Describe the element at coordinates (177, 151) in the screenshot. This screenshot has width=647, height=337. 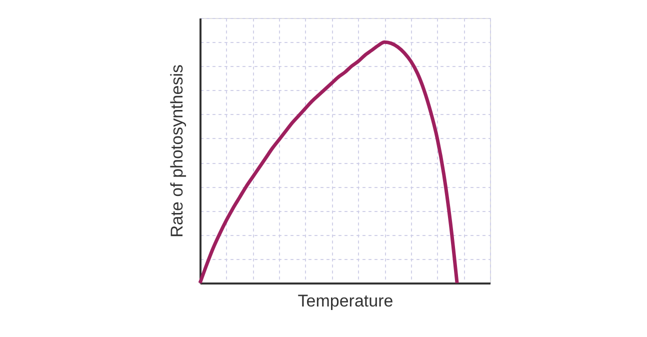
I see `y-axis-title: Rate of photosynthesis` at that location.